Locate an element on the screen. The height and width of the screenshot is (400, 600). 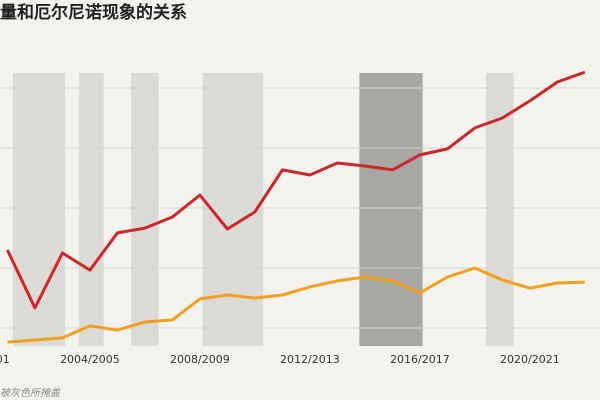
x-tick-label: 2016/2017 is located at coordinates (420, 359).